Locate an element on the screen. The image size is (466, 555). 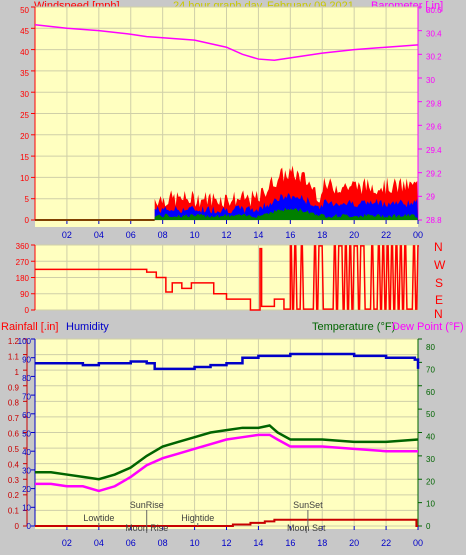
temp-x-tick-label: 12 is located at coordinates (226, 543).